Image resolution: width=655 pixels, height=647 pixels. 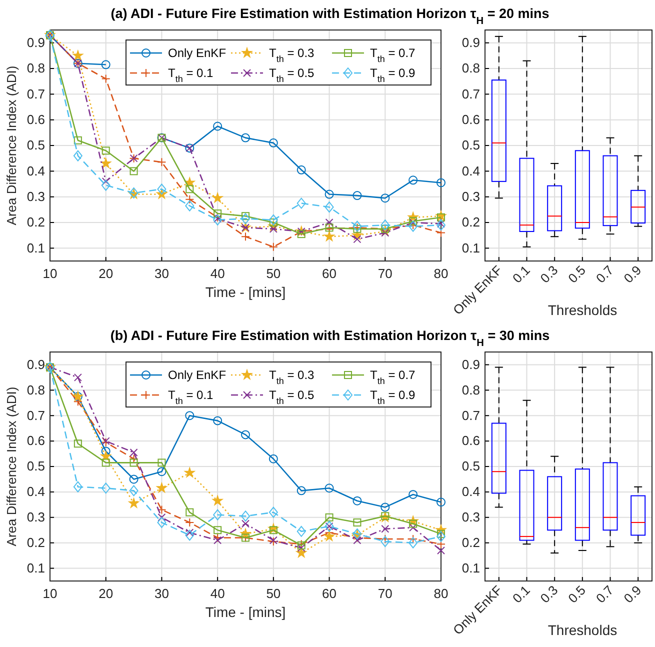 What do you see at coordinates (330, 338) in the screenshot?
I see `chart-title: (b) ADI - Future Fire Estimation with Estimation Horizon τ$_{H}$ = 30 mins` at bounding box center [330, 338].